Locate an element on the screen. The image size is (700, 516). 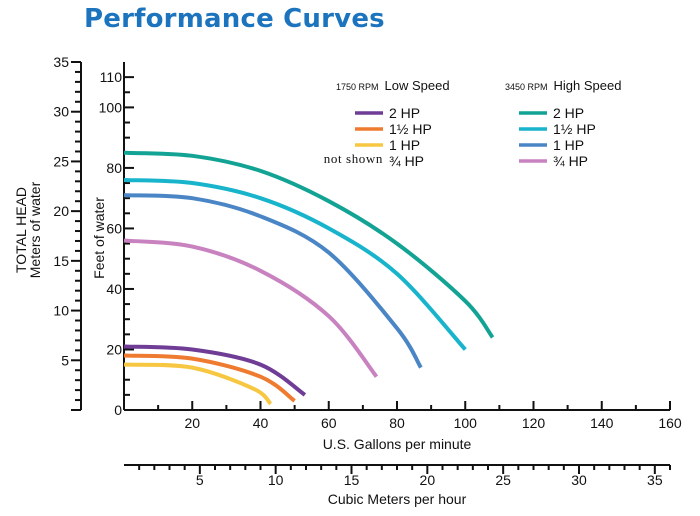
x-gpm-tick-label: 140 is located at coordinates (602, 423).